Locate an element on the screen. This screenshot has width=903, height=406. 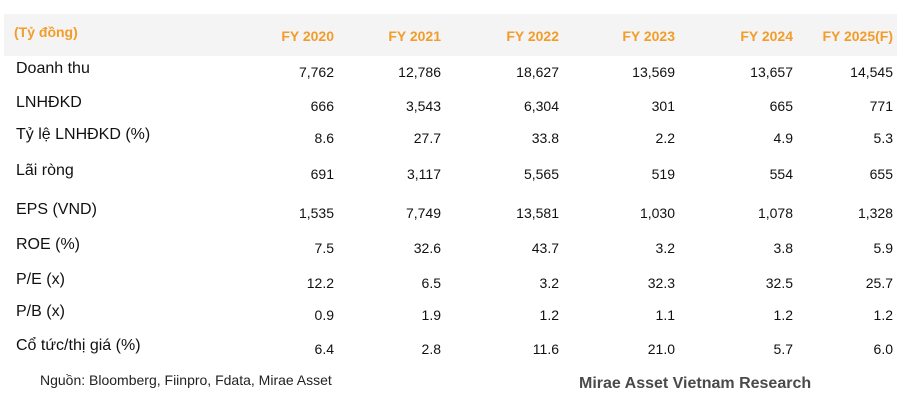
table-cell: 655 is located at coordinates (881, 174).